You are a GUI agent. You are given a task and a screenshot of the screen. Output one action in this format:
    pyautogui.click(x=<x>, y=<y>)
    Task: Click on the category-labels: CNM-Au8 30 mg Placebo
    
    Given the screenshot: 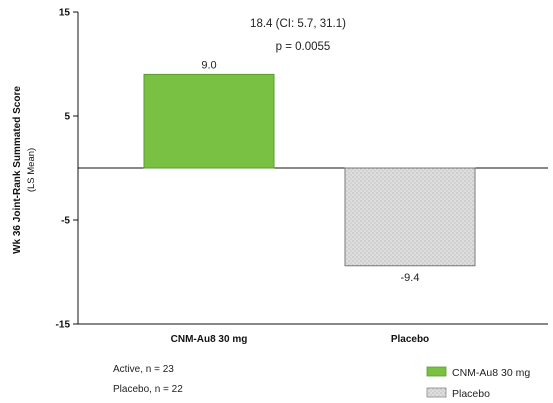 What is the action you would take?
    pyautogui.click(x=300, y=339)
    